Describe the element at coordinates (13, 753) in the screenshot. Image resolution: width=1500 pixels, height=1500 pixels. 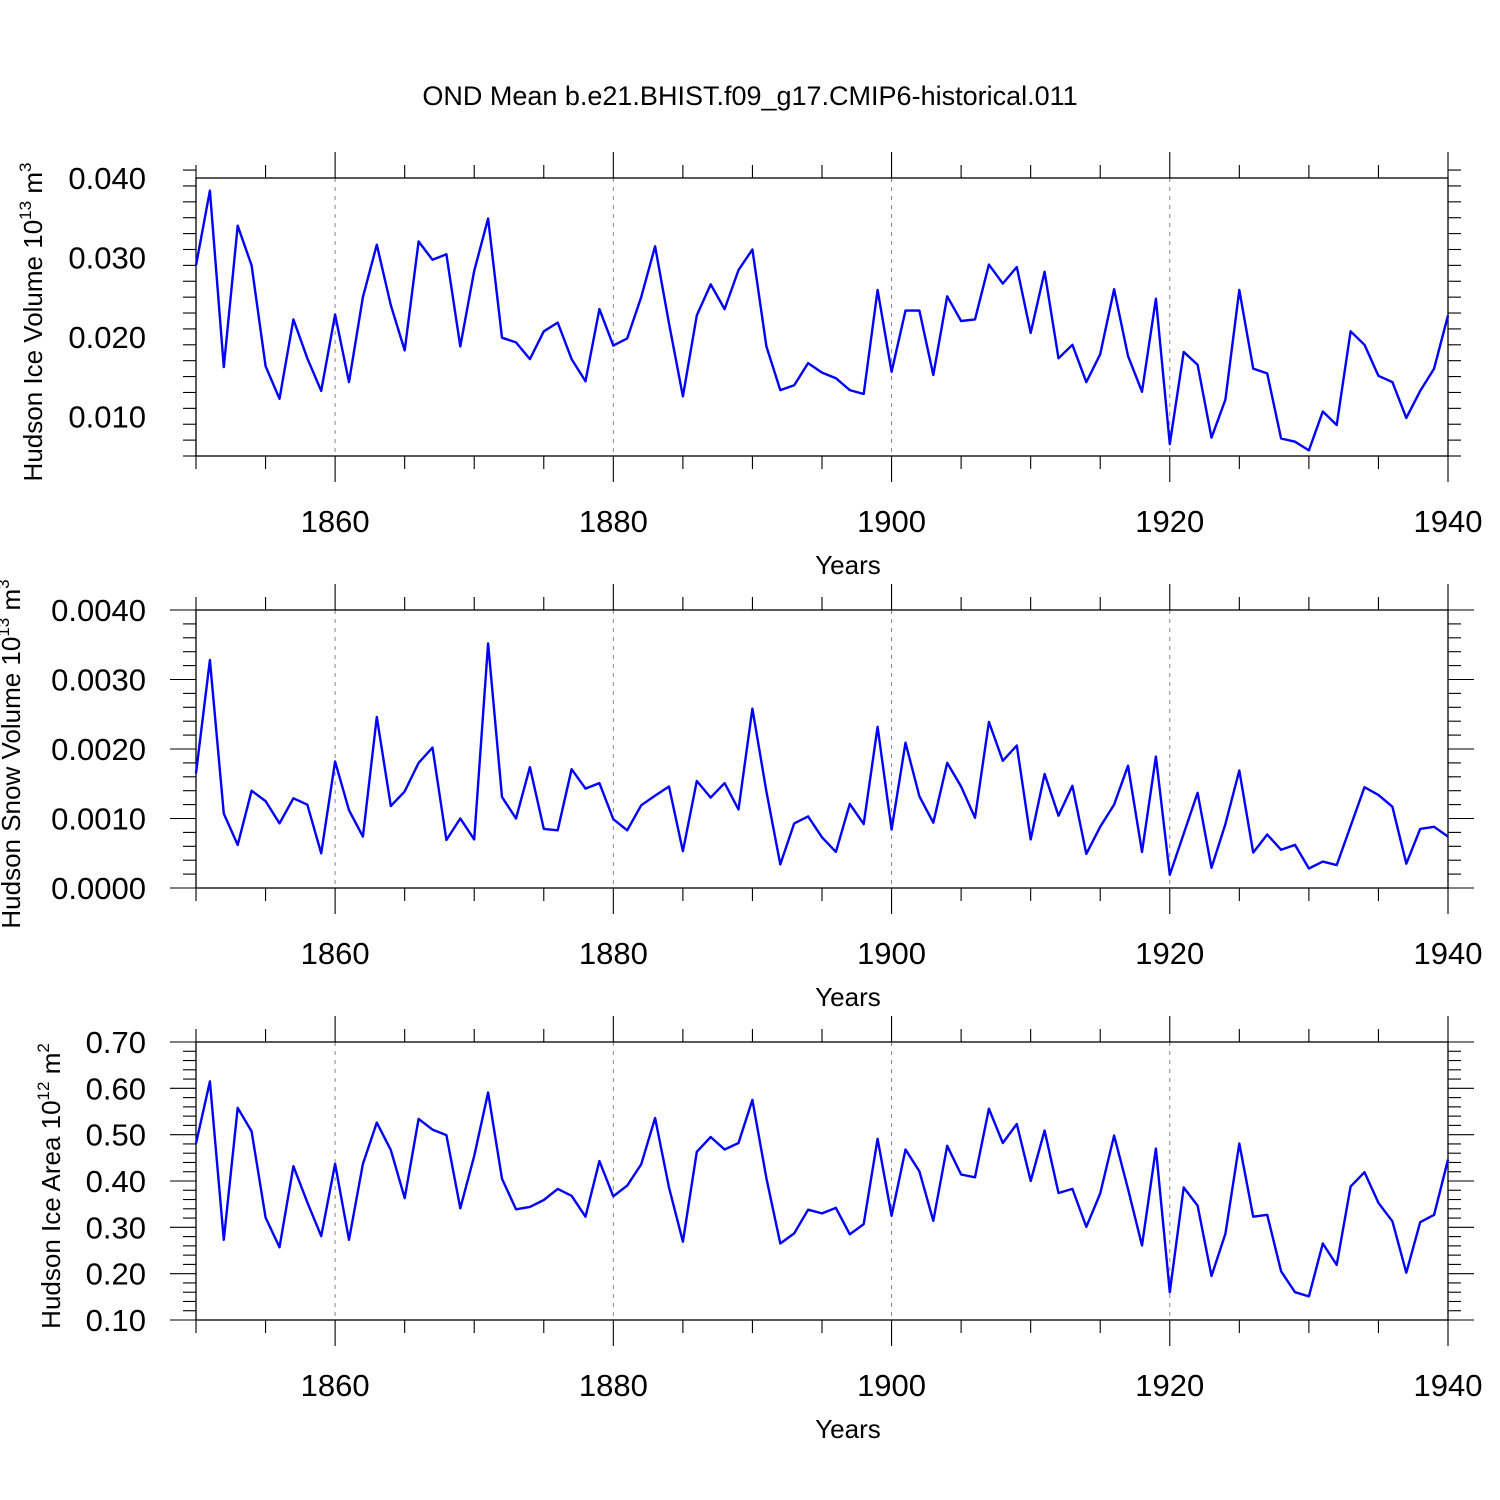
I see `y-axis-label: Hudson Snow Volume 1013 m3` at that location.